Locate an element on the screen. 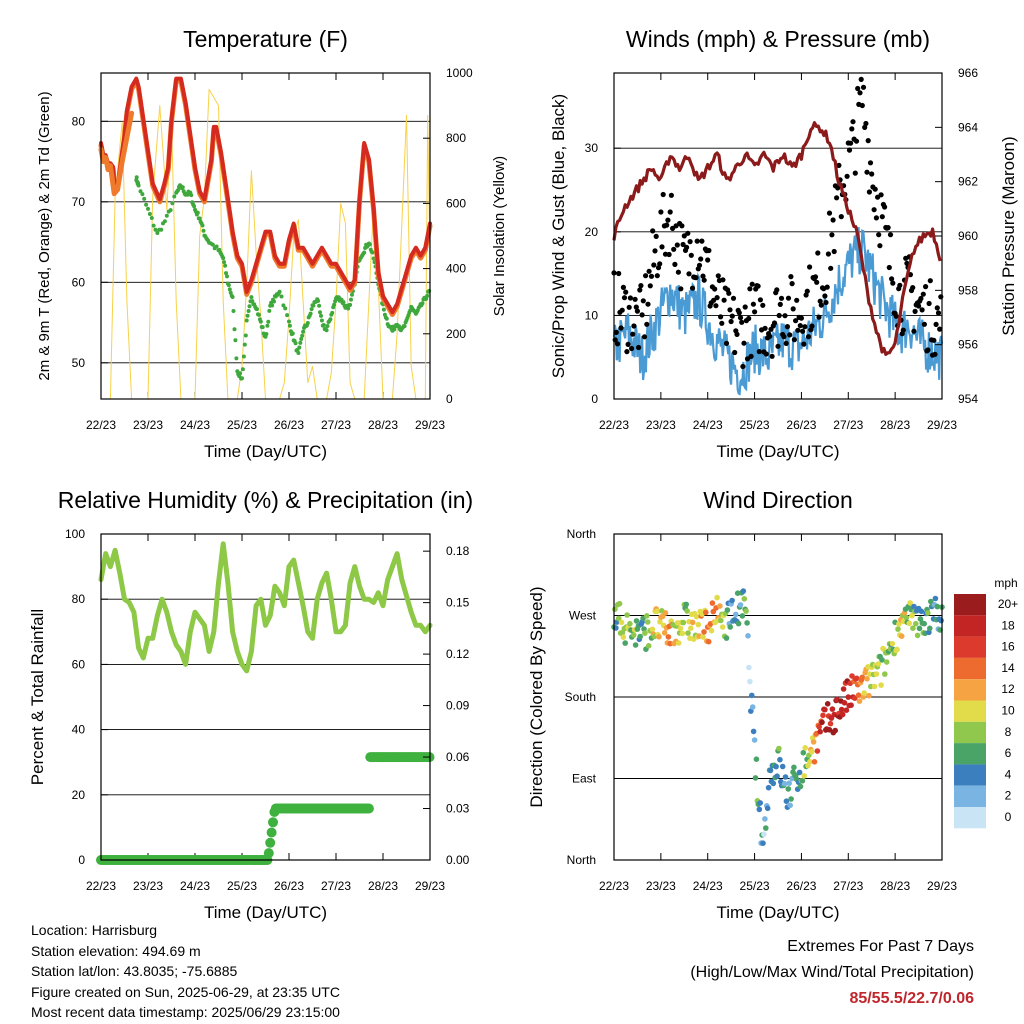  y-tick-label: North is located at coordinates (581, 860).